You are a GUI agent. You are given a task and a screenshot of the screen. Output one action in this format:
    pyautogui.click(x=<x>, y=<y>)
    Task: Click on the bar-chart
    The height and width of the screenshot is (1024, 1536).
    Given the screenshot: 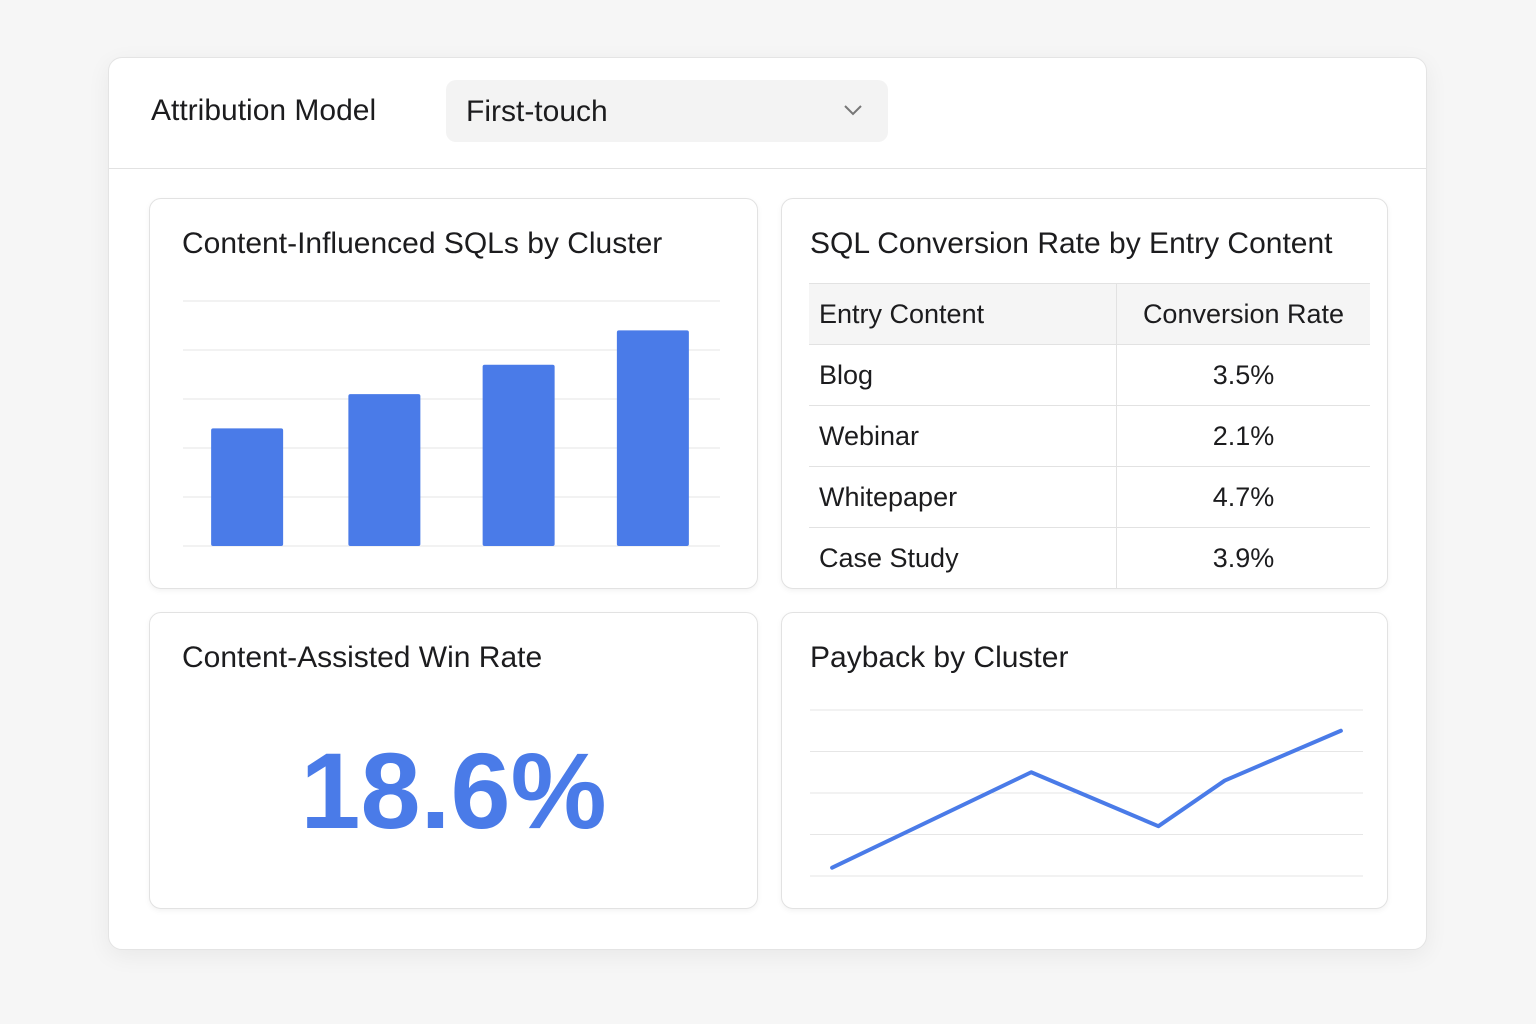 What is the action you would take?
    pyautogui.click(x=451, y=423)
    